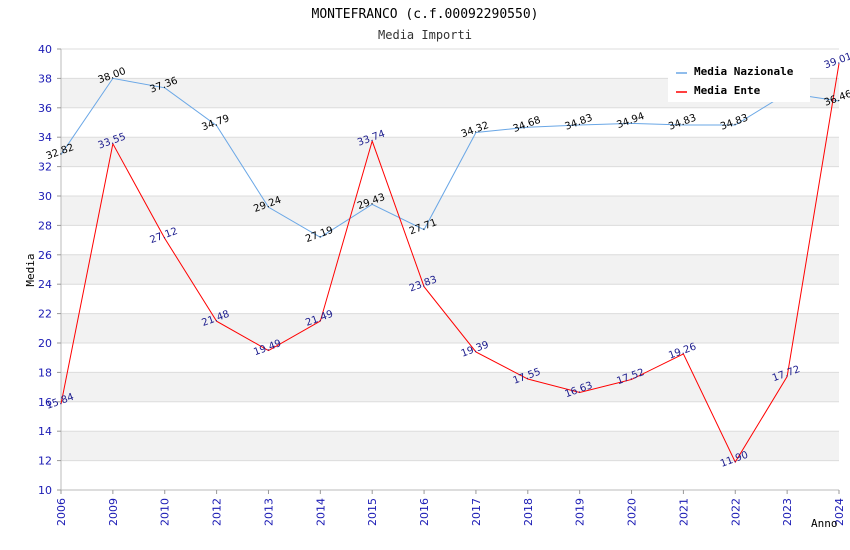 The height and width of the screenshot is (550, 850). Describe the element at coordinates (682, 351) in the screenshot. I see `data-label: 19.26` at that location.